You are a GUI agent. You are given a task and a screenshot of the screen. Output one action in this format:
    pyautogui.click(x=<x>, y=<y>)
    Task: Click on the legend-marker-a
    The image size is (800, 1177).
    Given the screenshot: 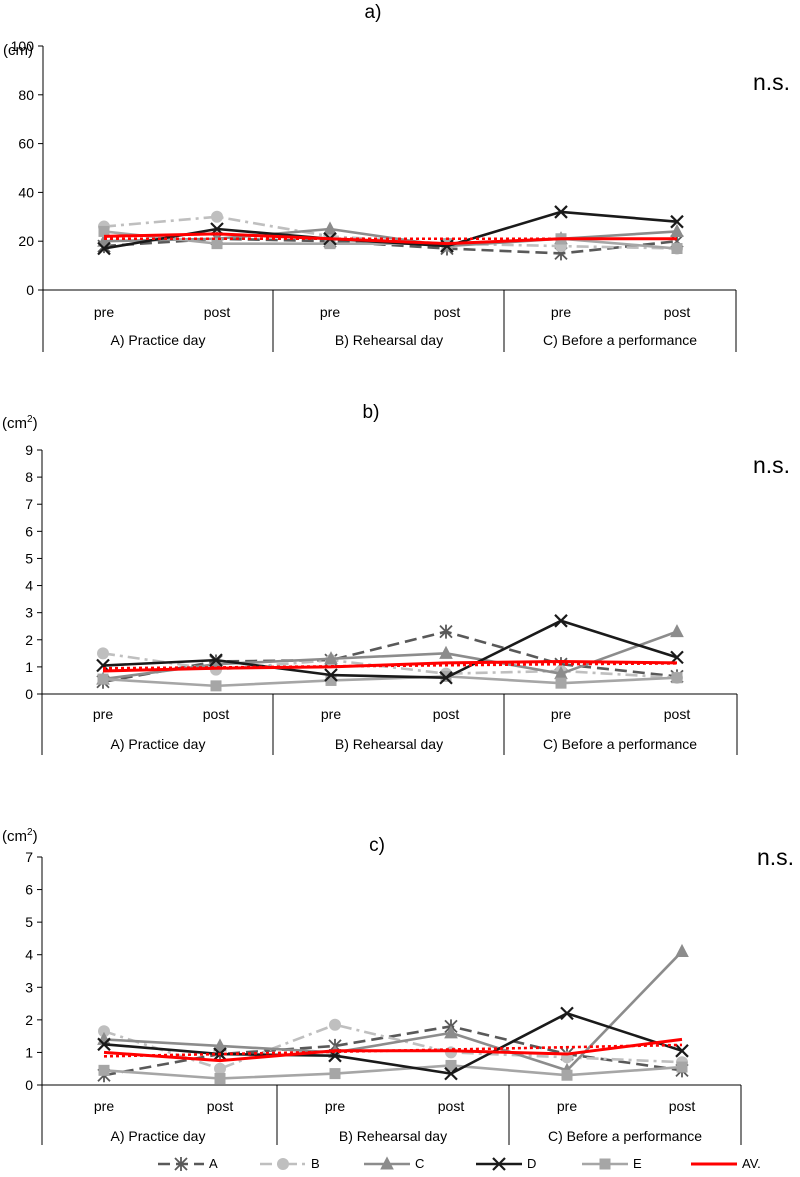 What is the action you would take?
    pyautogui.click(x=181, y=1164)
    